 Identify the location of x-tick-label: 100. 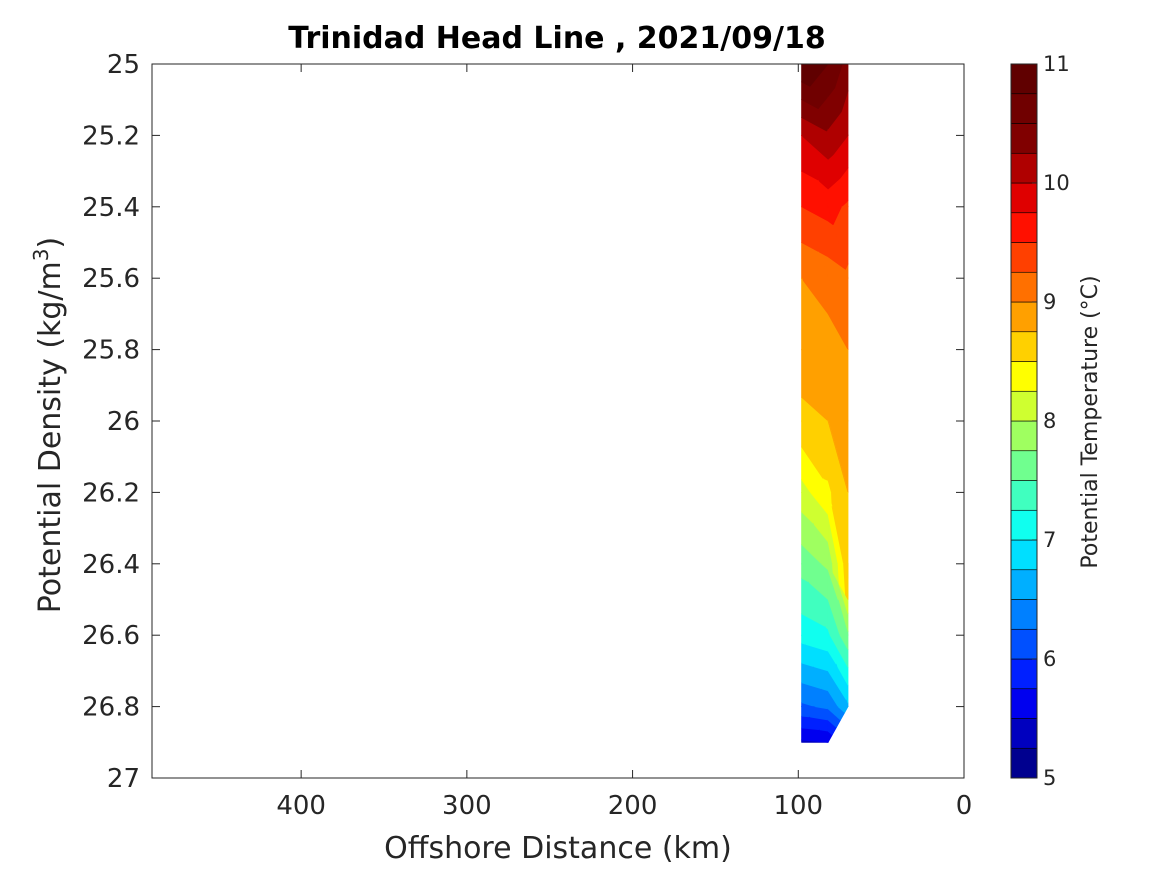
(798, 806).